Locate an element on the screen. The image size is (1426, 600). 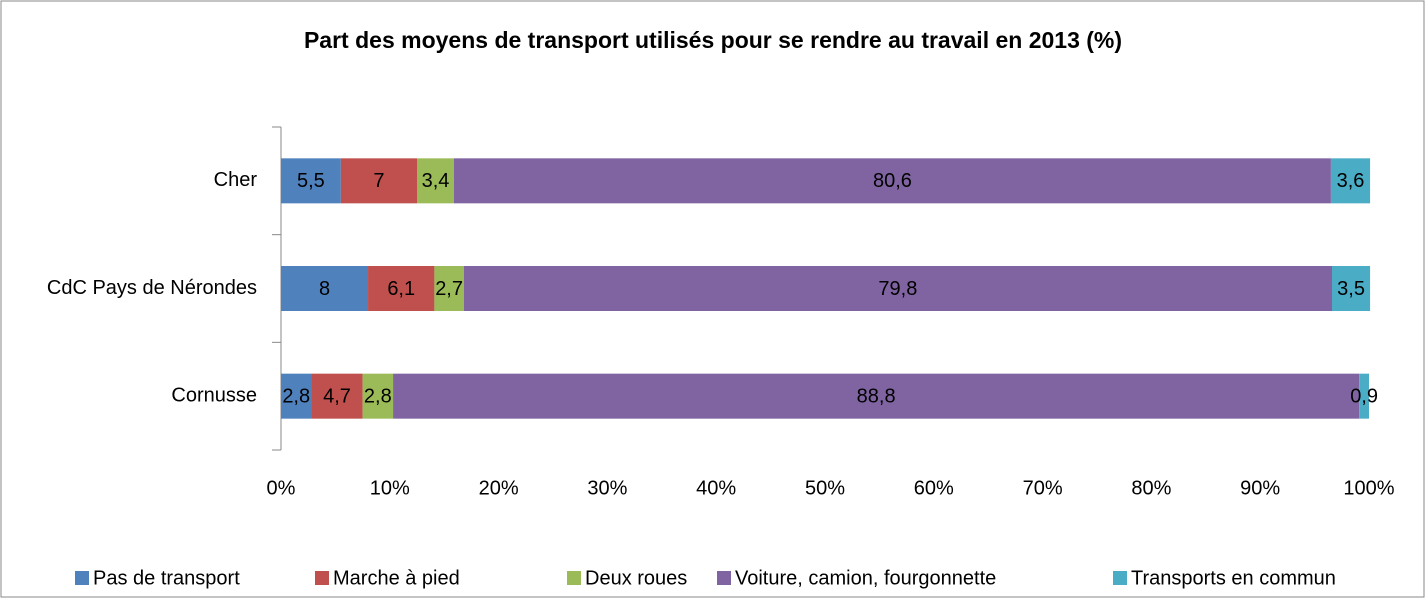
data-label: 2,7 is located at coordinates (449, 289).